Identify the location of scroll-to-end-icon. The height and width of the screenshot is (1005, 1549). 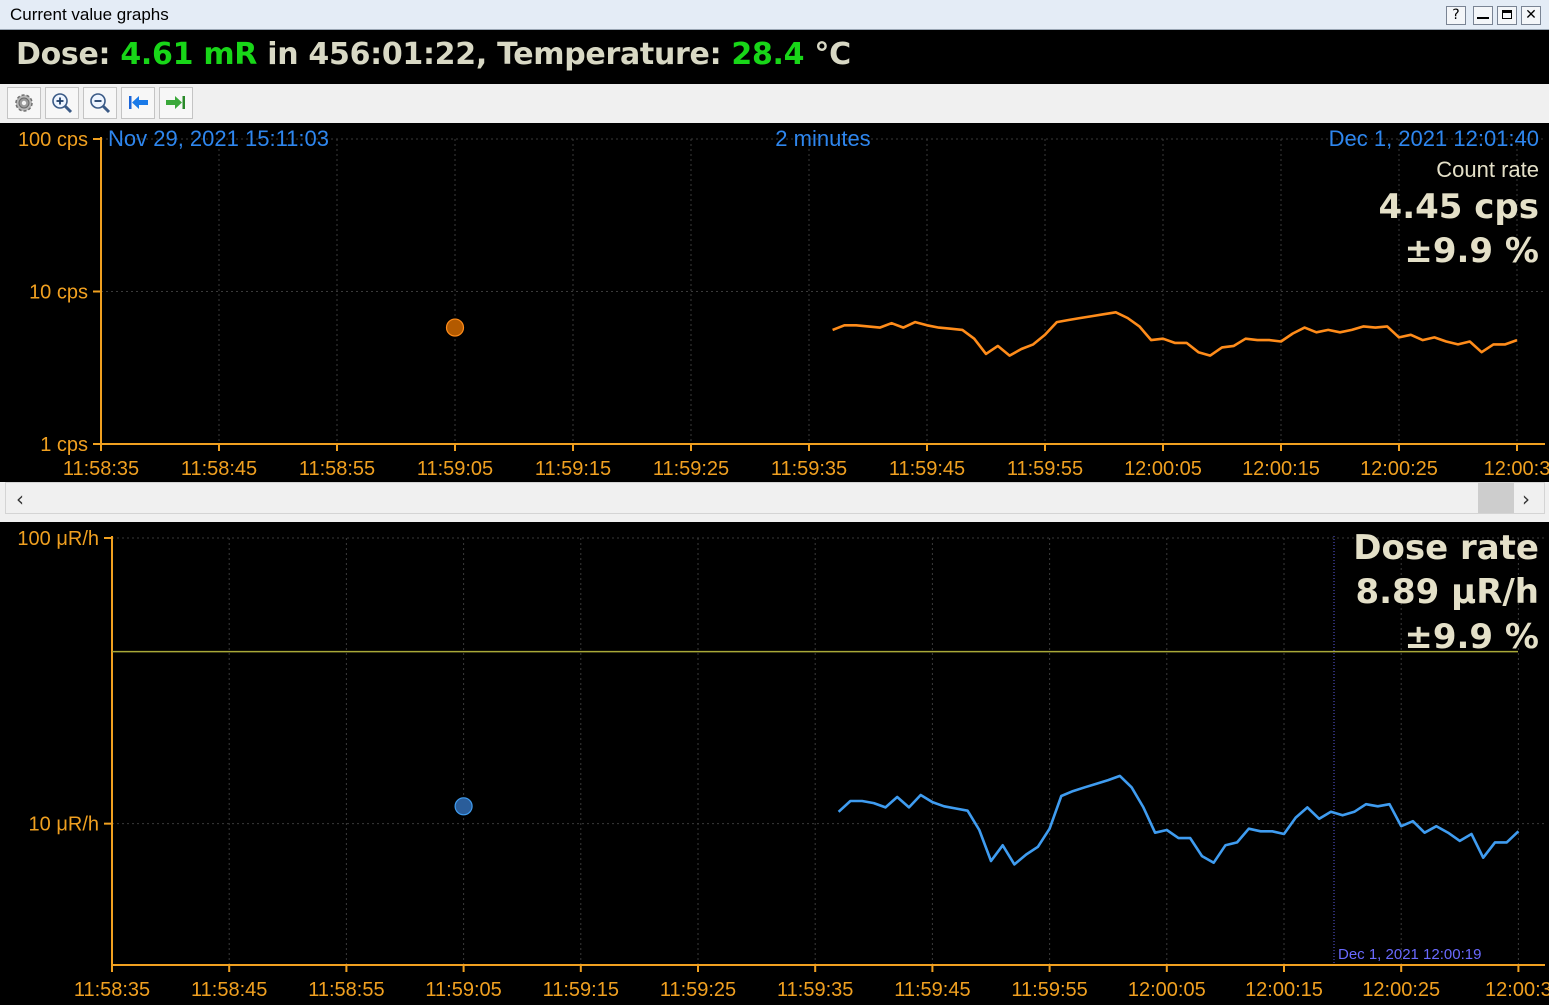
(175, 102).